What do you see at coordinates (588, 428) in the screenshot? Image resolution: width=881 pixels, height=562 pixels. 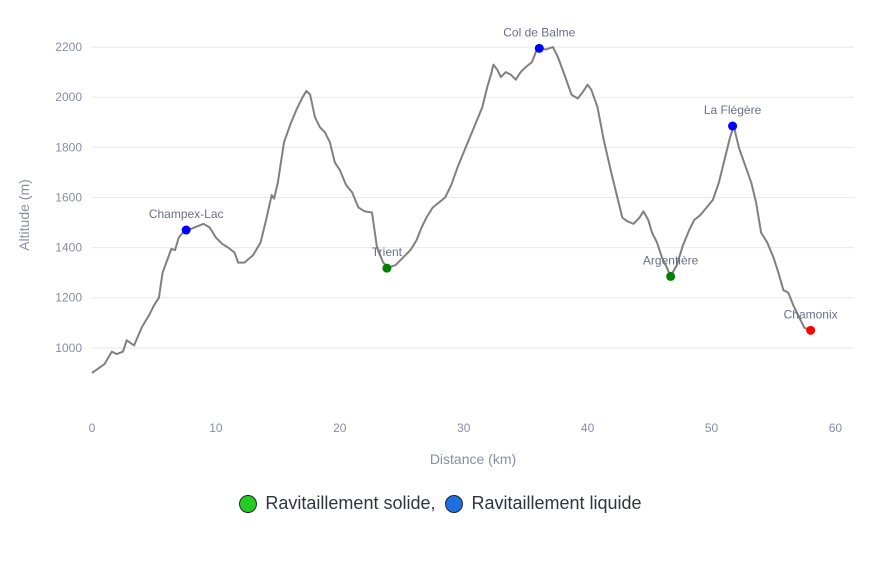 I see `x-tick-label: 40` at bounding box center [588, 428].